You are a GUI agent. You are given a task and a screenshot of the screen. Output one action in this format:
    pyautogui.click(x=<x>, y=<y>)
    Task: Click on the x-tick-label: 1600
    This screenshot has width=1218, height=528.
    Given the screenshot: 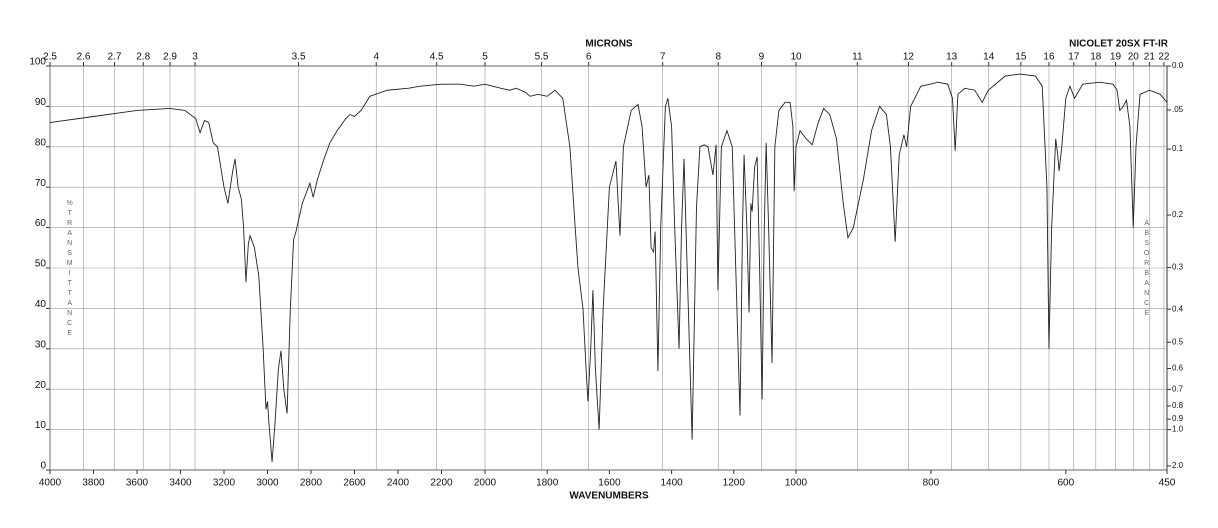 What is the action you would take?
    pyautogui.click(x=609, y=483)
    